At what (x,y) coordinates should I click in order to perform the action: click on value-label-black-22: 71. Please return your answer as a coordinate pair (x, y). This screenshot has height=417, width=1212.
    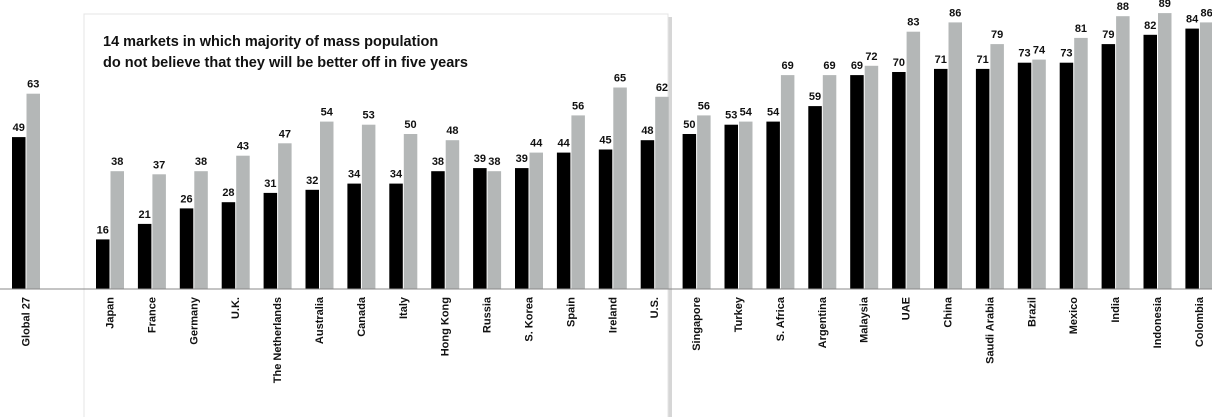
    Looking at the image, I should click on (983, 60).